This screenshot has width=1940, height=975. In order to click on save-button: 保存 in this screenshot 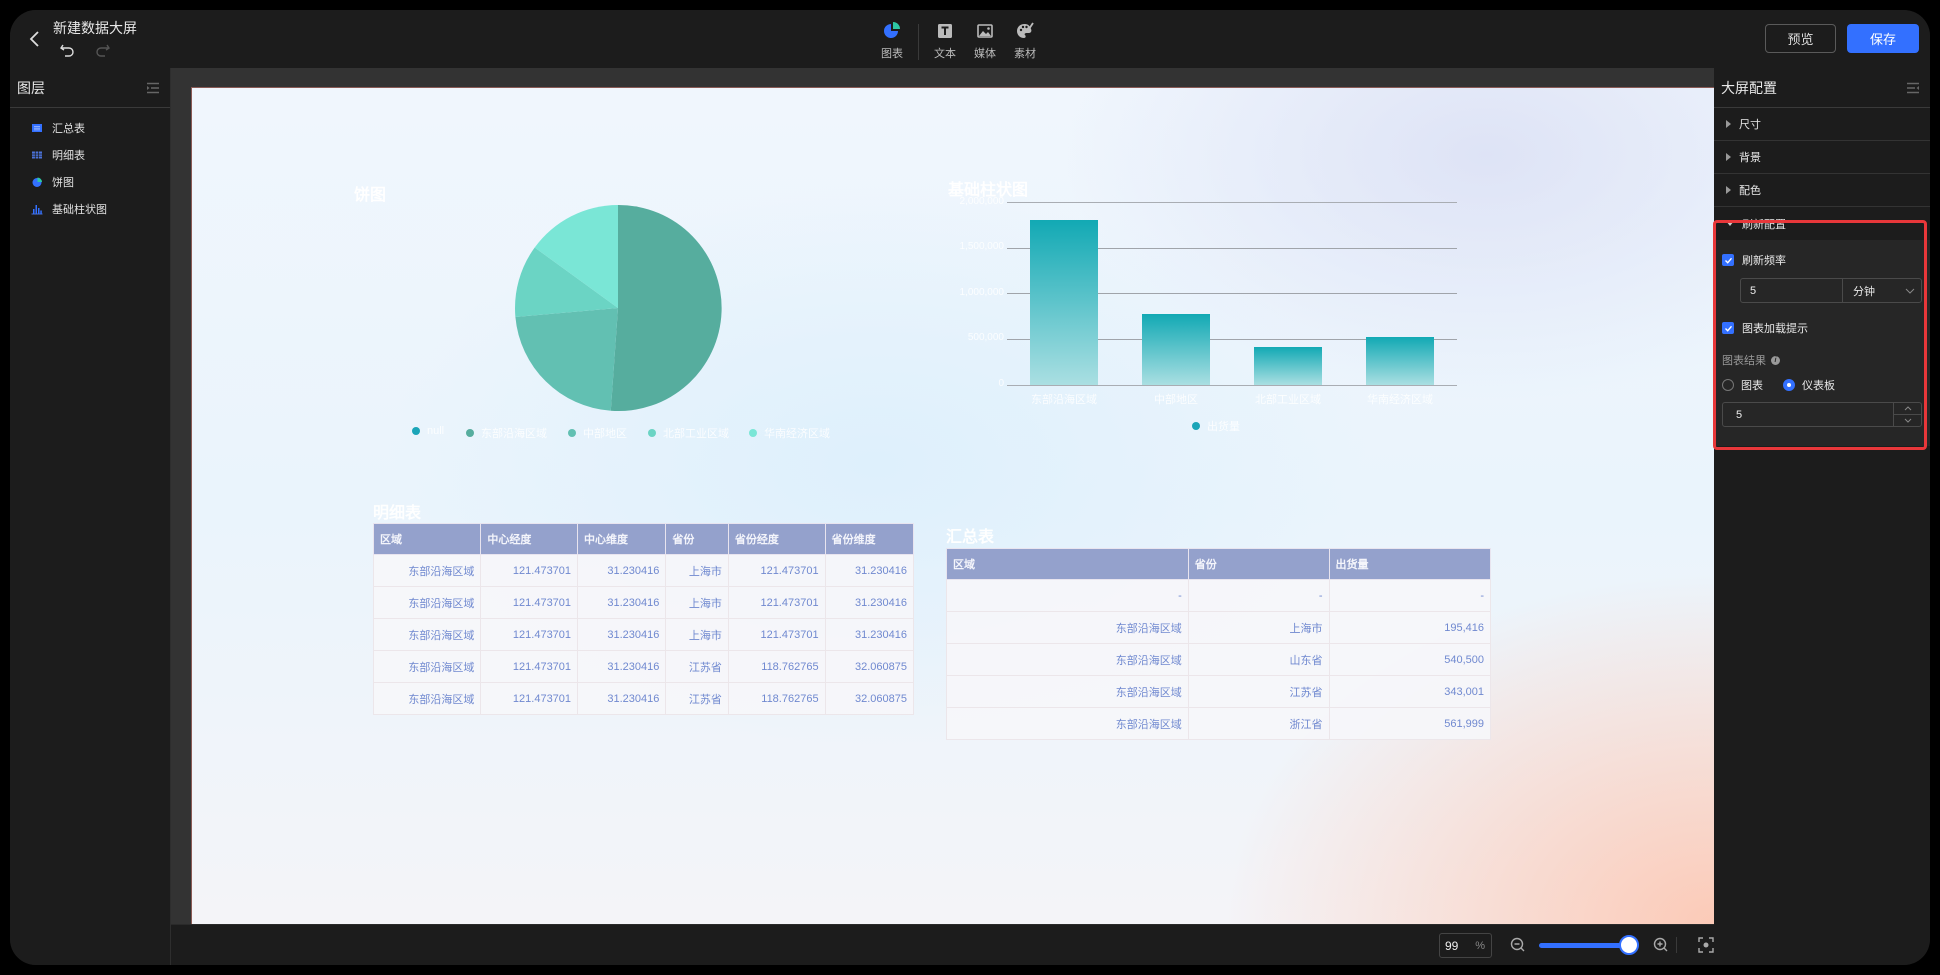, I will do `click(1883, 38)`.